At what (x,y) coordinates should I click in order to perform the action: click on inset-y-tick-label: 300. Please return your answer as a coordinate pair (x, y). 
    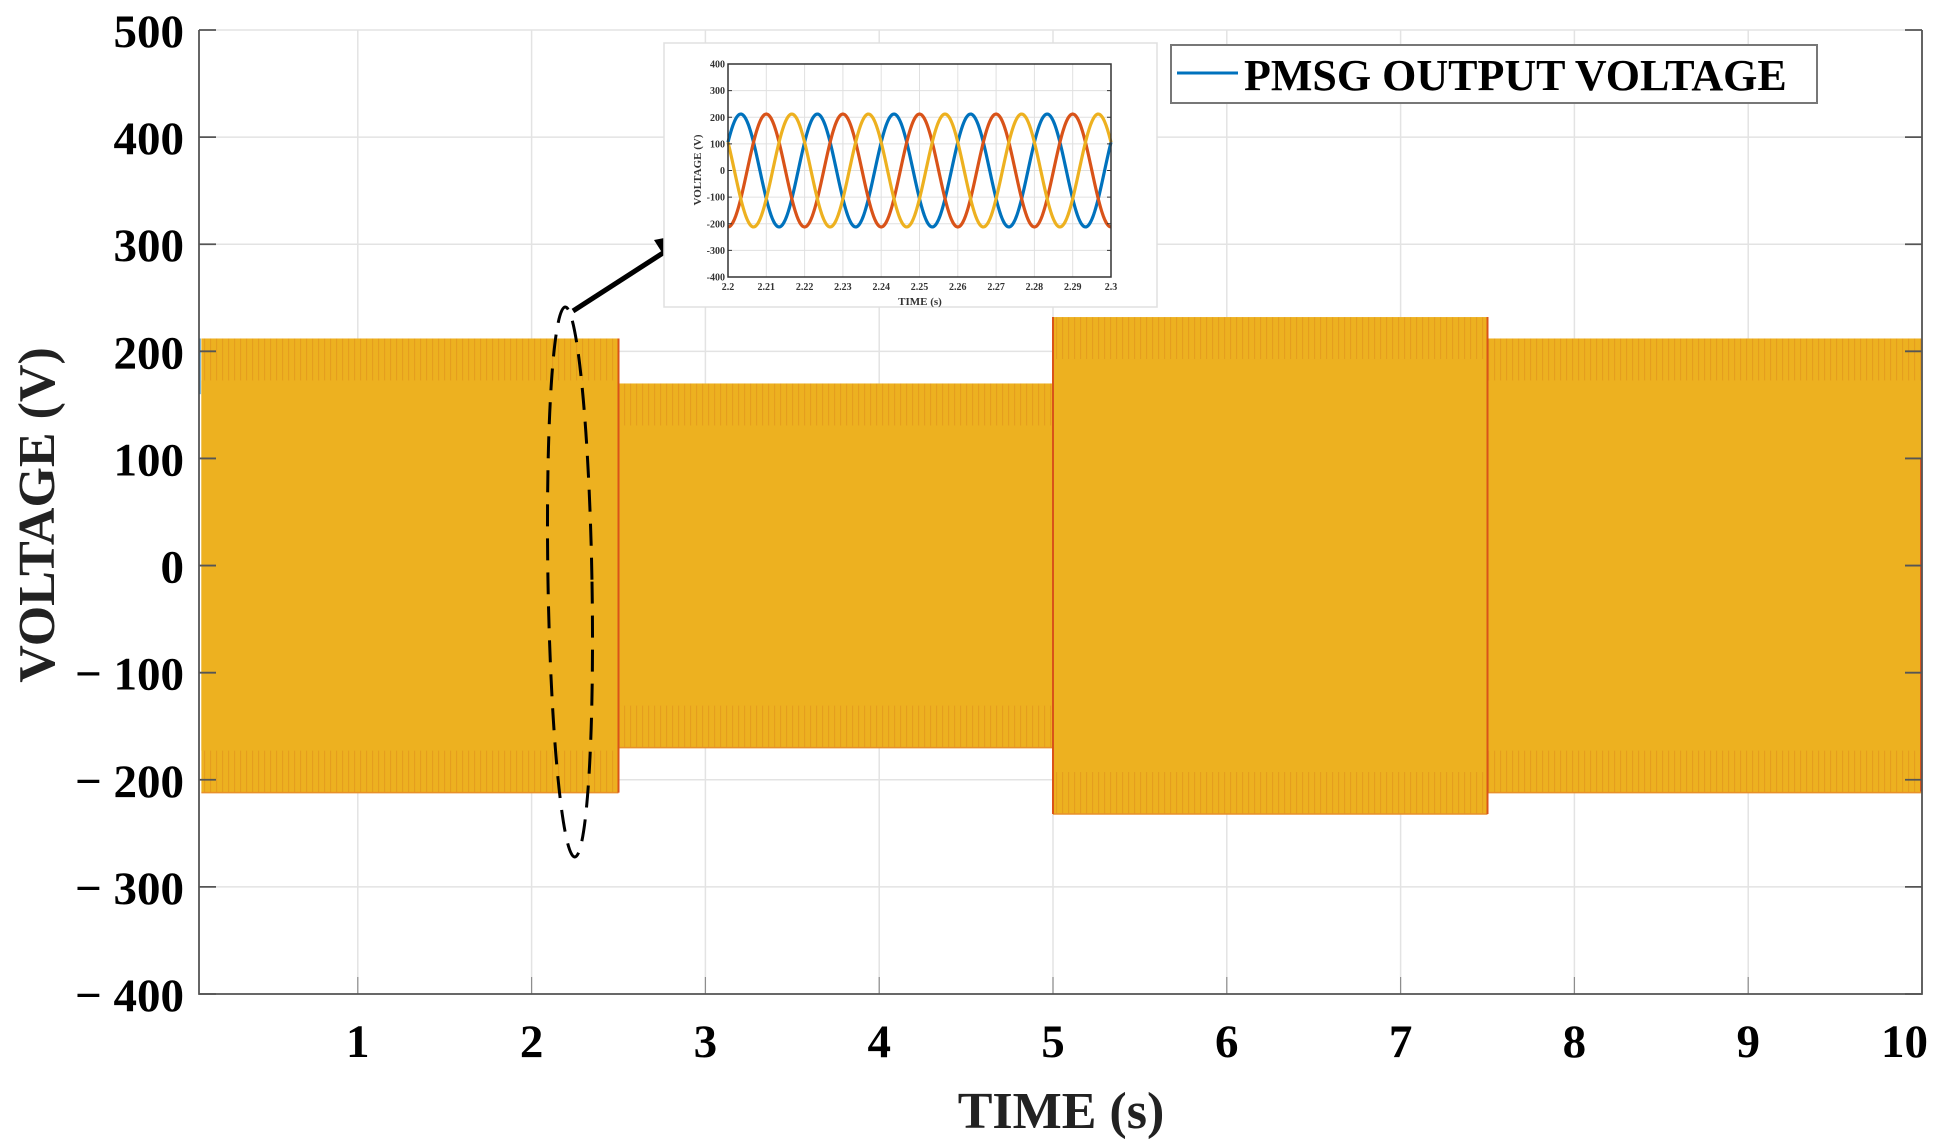
    Looking at the image, I should click on (717, 91).